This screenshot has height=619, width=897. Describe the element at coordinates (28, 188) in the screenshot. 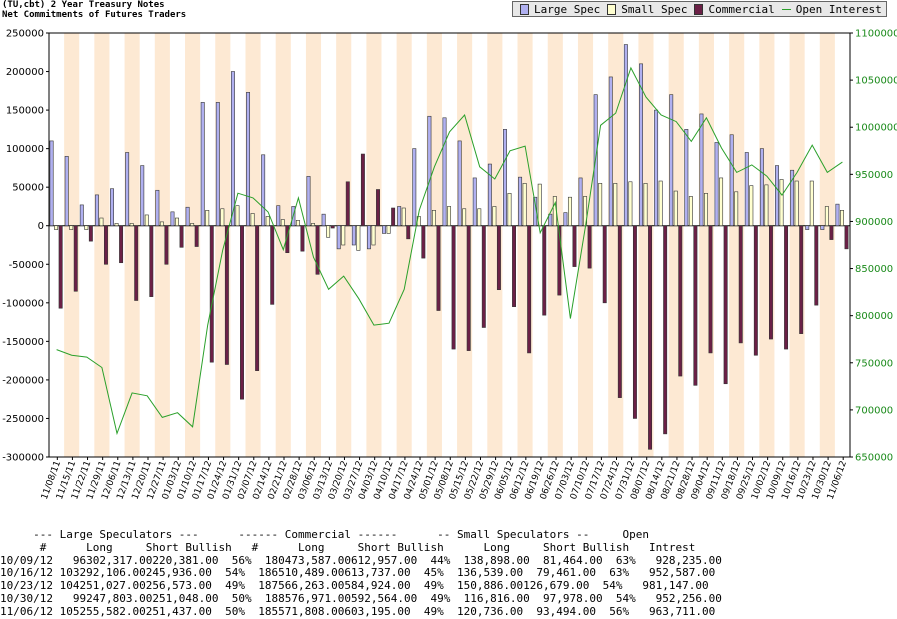

I see `y-left-tick-label: 50000` at that location.